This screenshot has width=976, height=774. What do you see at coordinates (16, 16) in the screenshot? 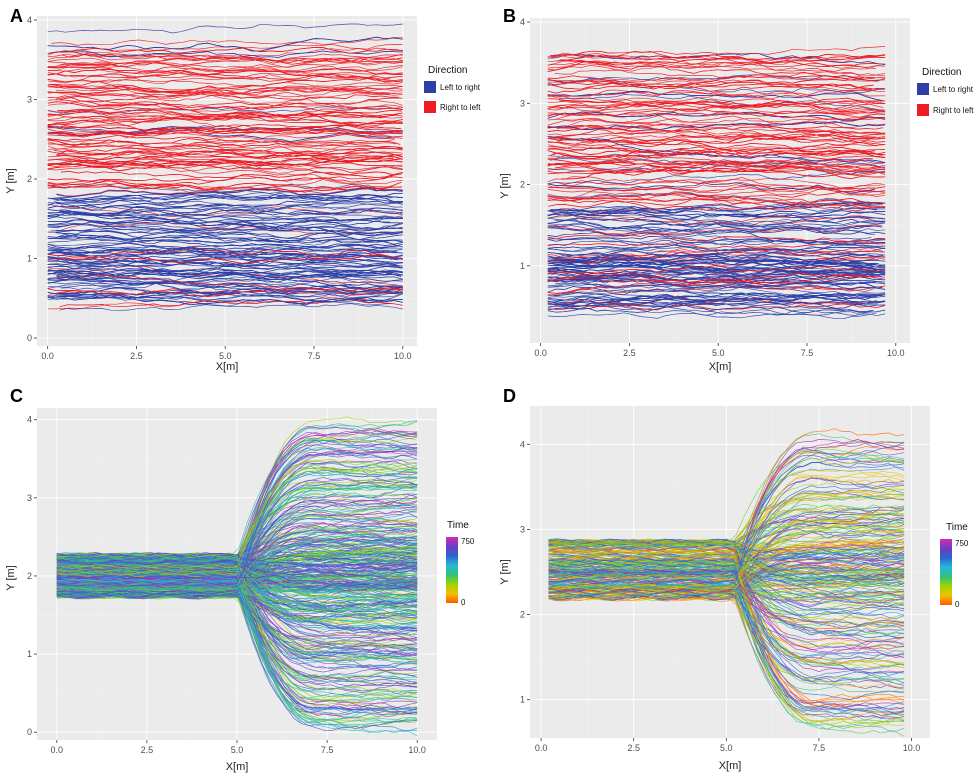
I see `panel-letter-a: A` at bounding box center [16, 16].